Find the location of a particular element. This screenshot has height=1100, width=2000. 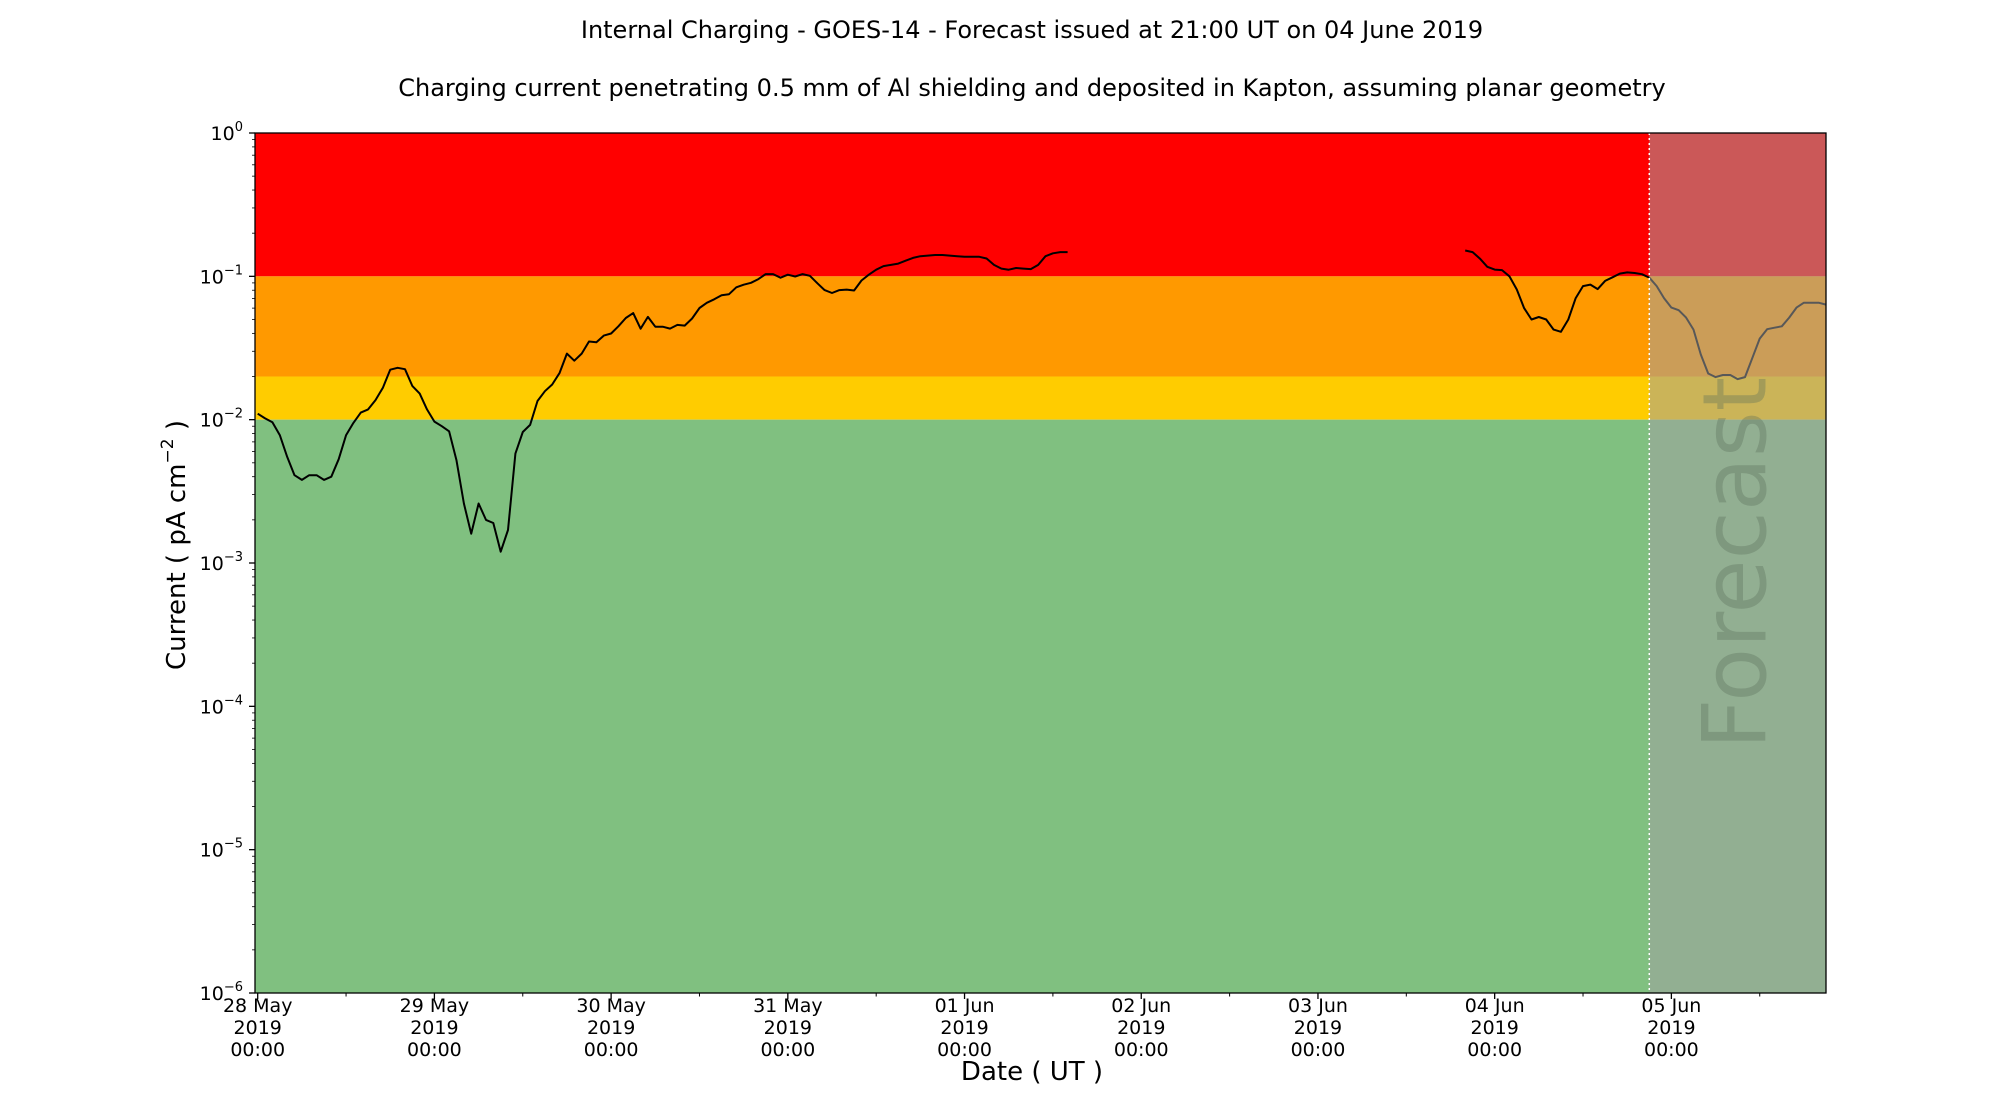

x-tick-label-6: 03 Jun 2019 00:00 is located at coordinates (1318, 1028).